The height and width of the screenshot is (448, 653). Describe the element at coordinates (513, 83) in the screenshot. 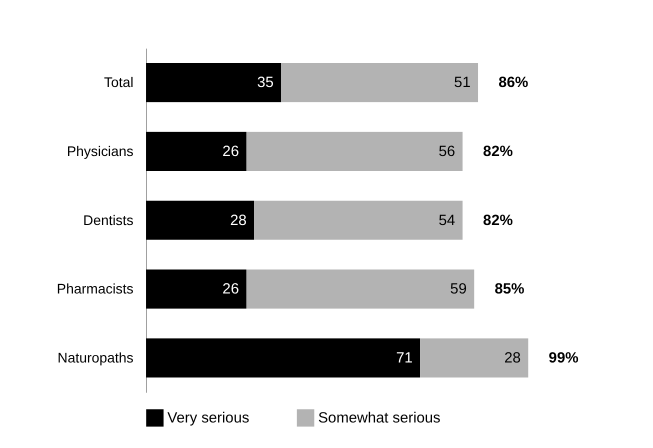

I see `total-label: 86%` at that location.